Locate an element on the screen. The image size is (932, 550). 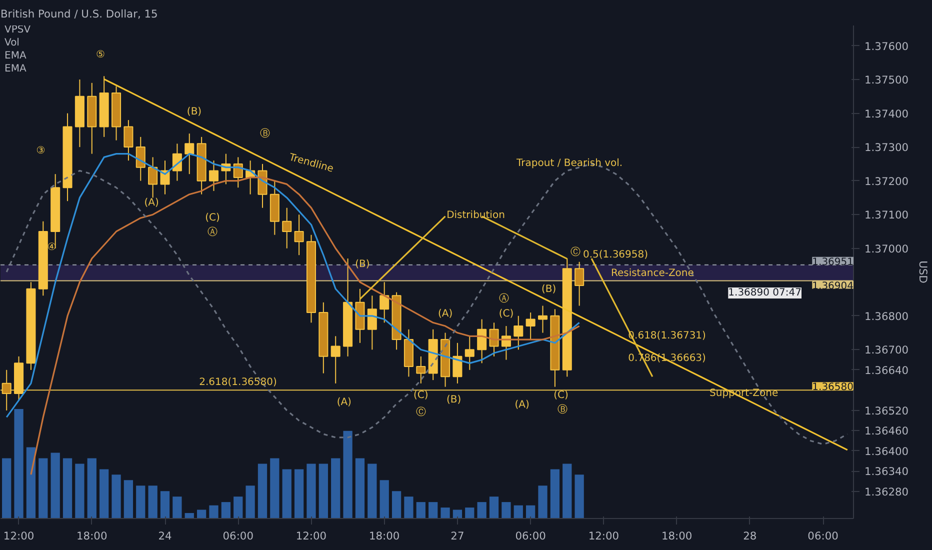
annotation: 0.5(1.36958) is located at coordinates (615, 255).